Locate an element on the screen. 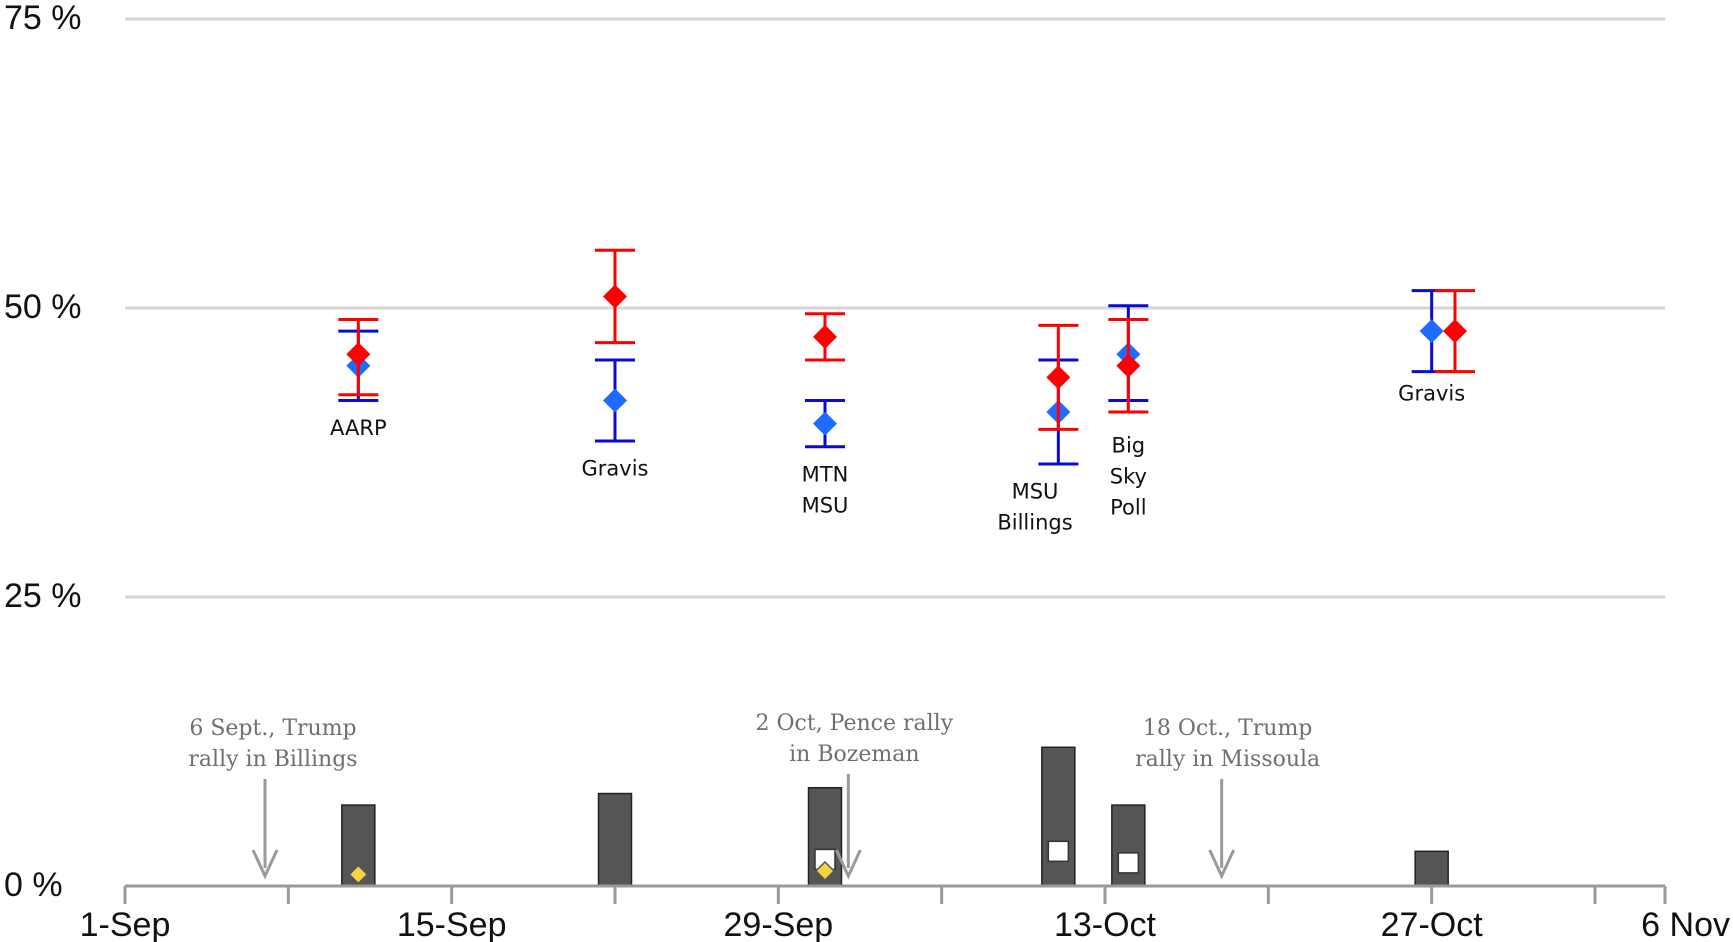 The width and height of the screenshot is (1733, 942). event-annotation: 2 Oct, Pence rally in Bozeman is located at coordinates (855, 795).